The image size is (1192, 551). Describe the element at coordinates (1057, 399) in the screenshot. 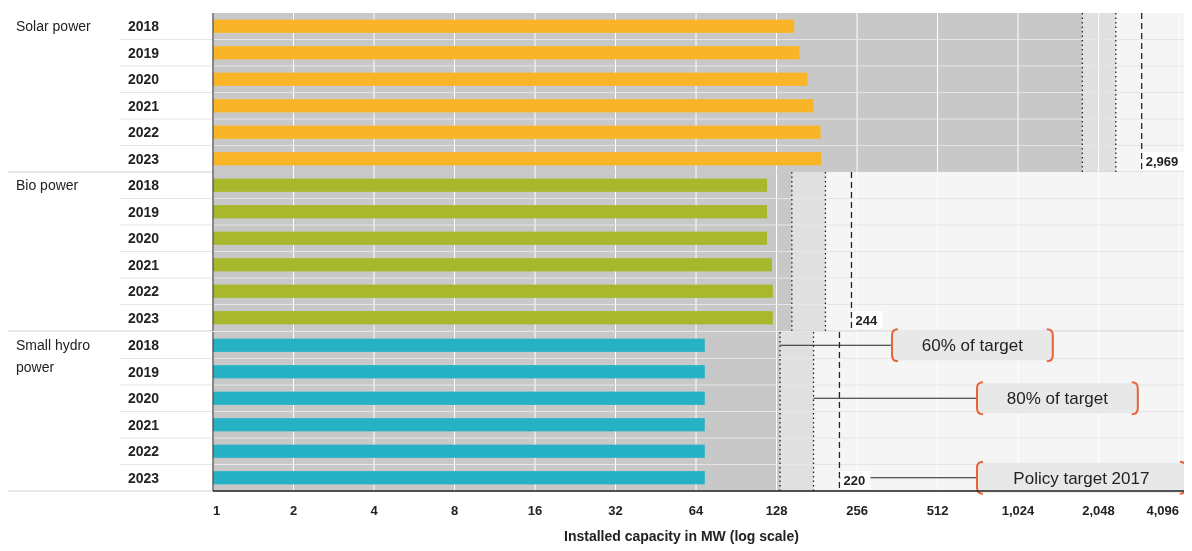

I see `annotation: 80% of target` at that location.